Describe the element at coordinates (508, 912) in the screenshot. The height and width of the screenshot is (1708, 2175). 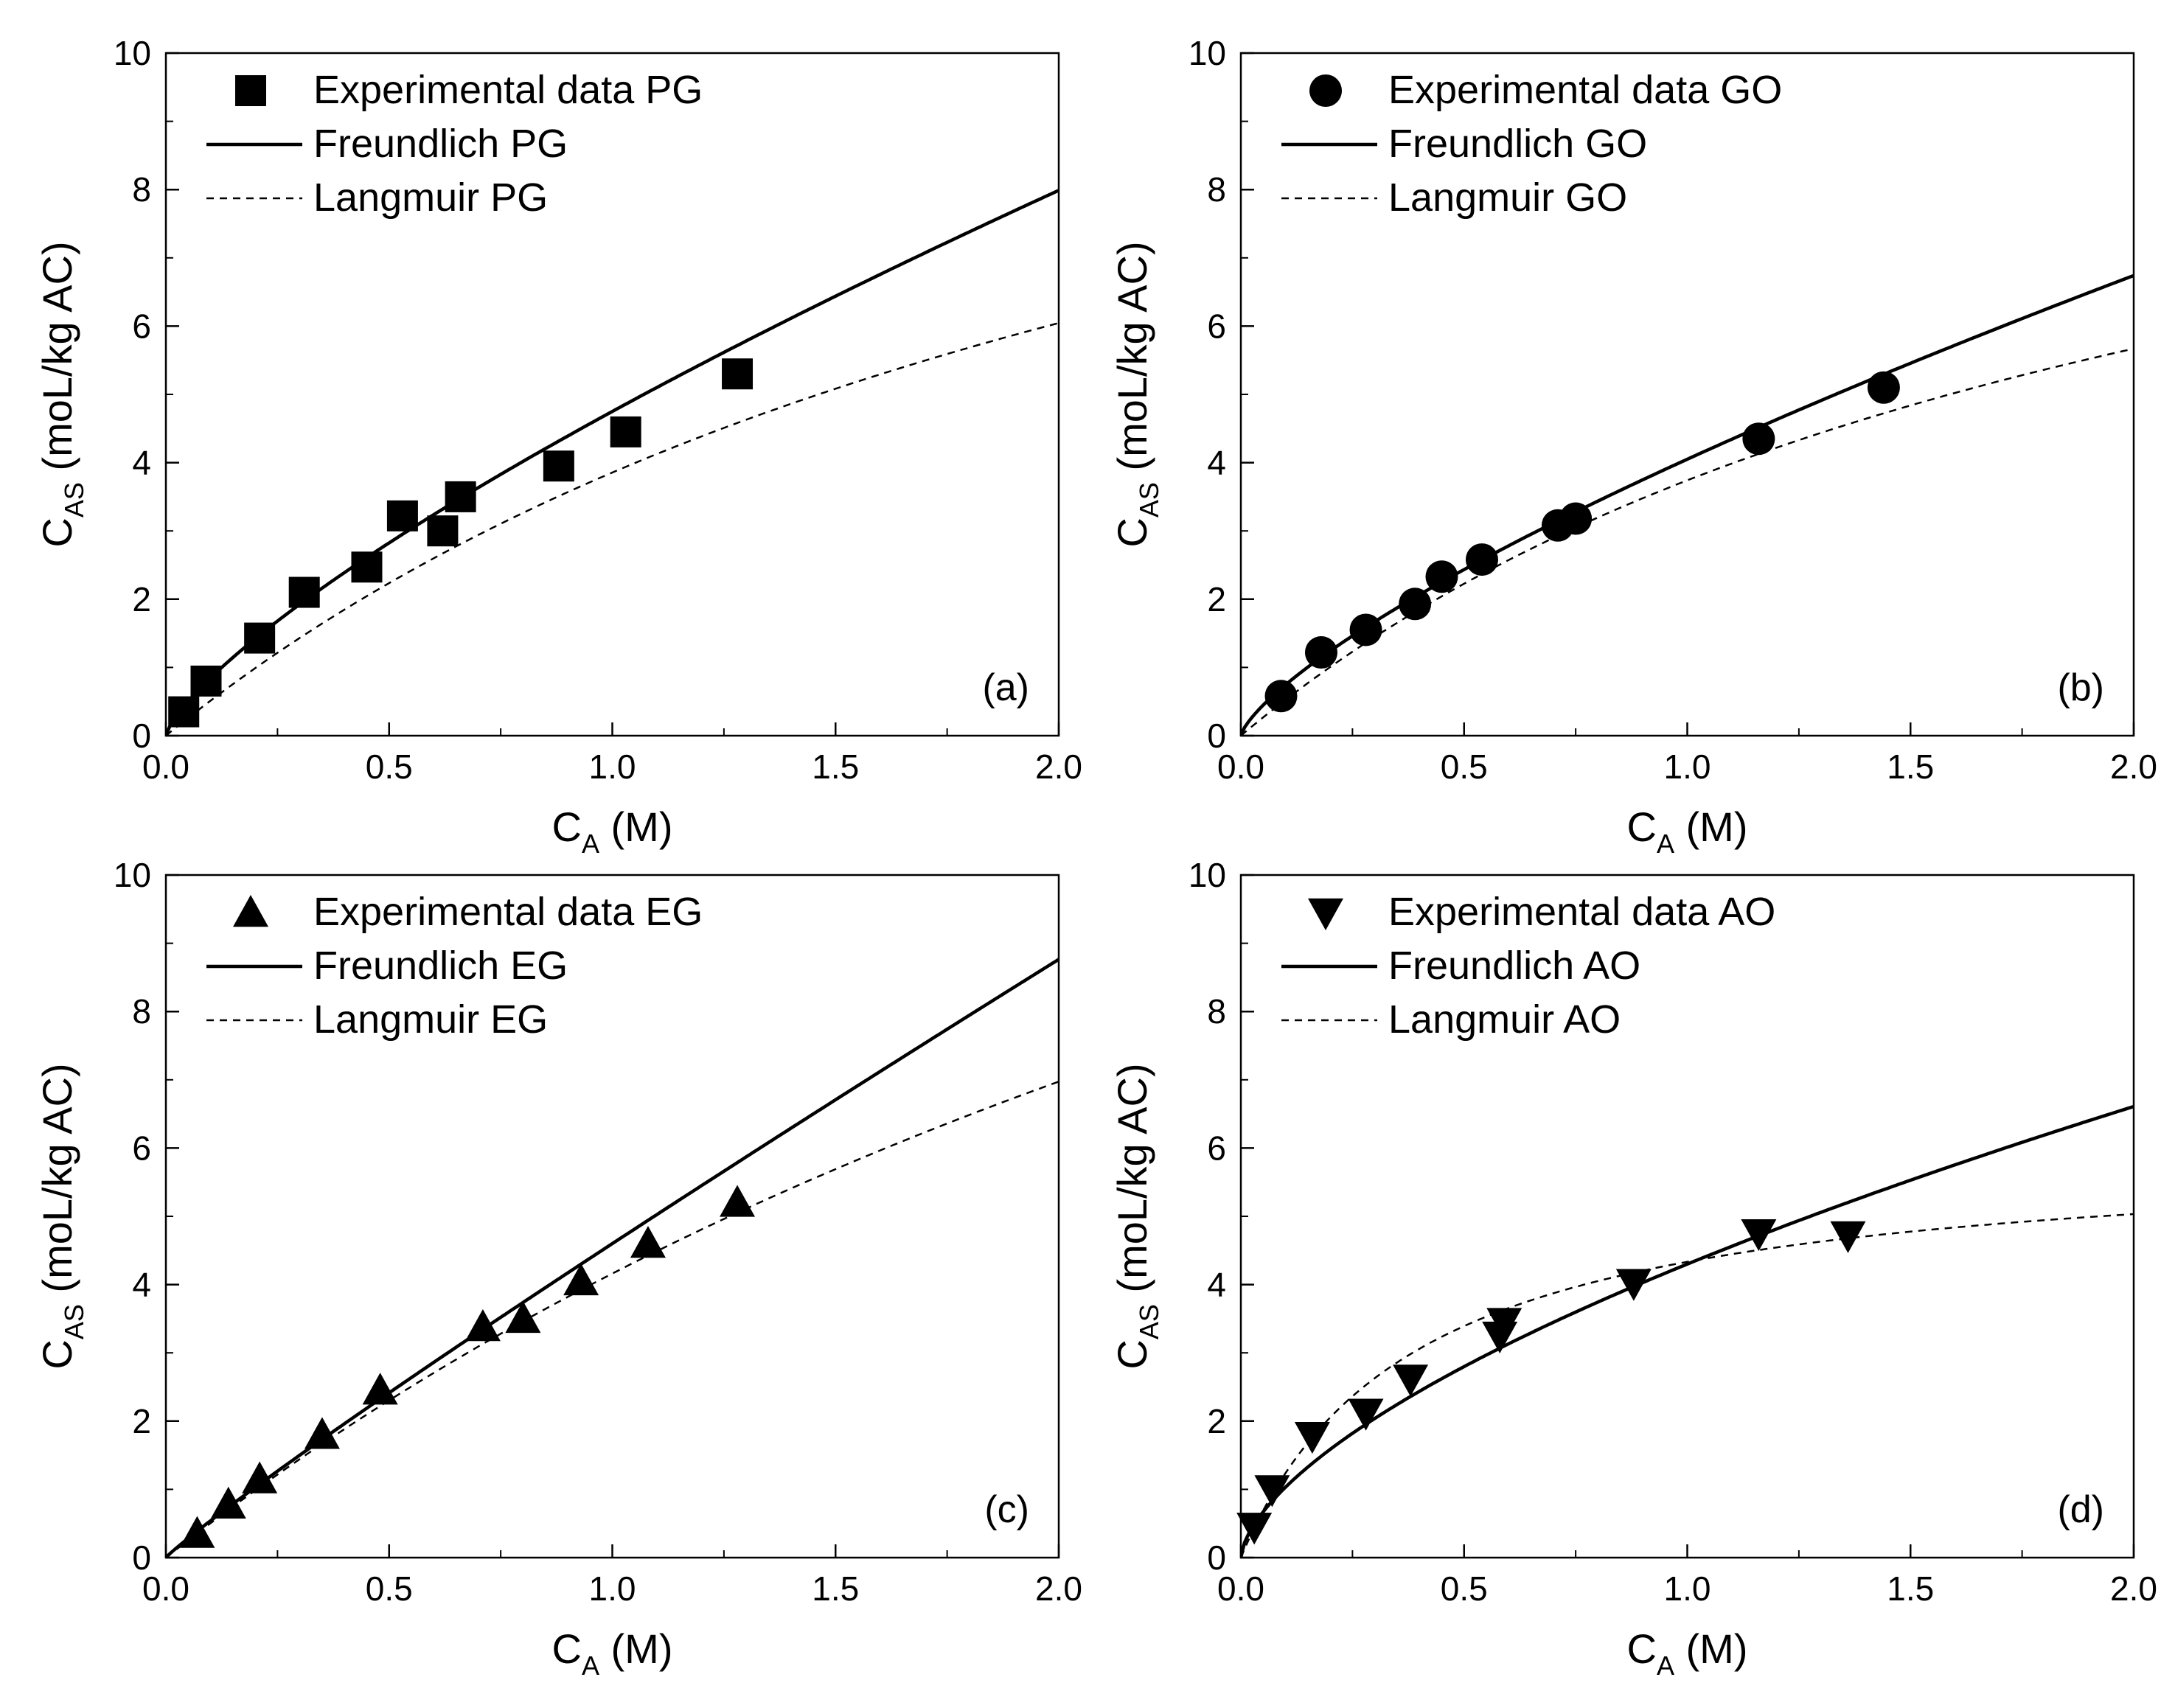
I see `legend-label: Experimental data EG` at that location.